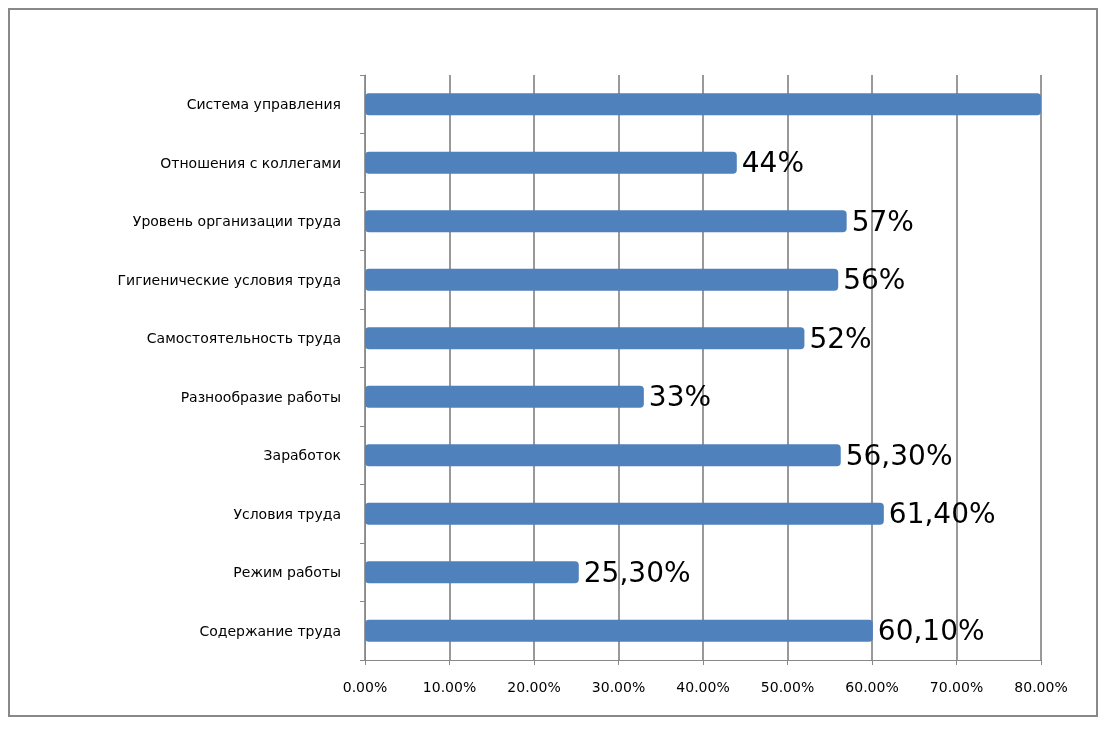 This screenshot has height=729, width=1110. Describe the element at coordinates (773, 163) in the screenshot. I see `data-label: 44%` at that location.